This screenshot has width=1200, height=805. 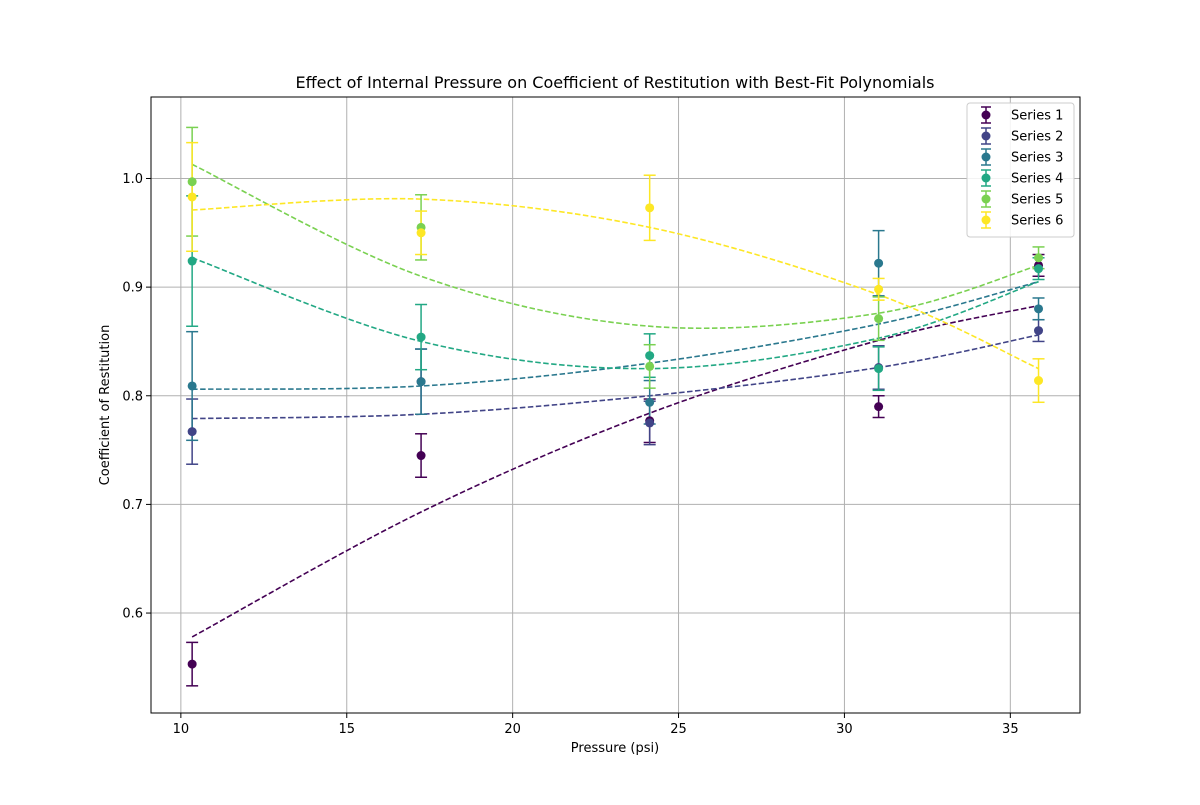 I want to click on y-tick-label: 0.6, so click(x=132, y=614).